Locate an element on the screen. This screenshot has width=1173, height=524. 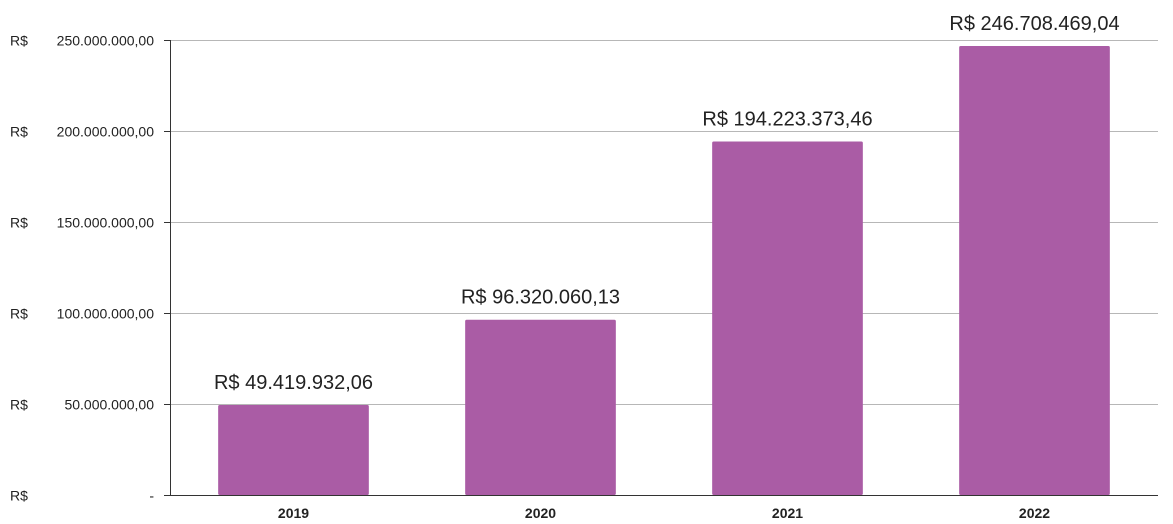
data-label: R$ 96.320.060,13 is located at coordinates (540, 298).